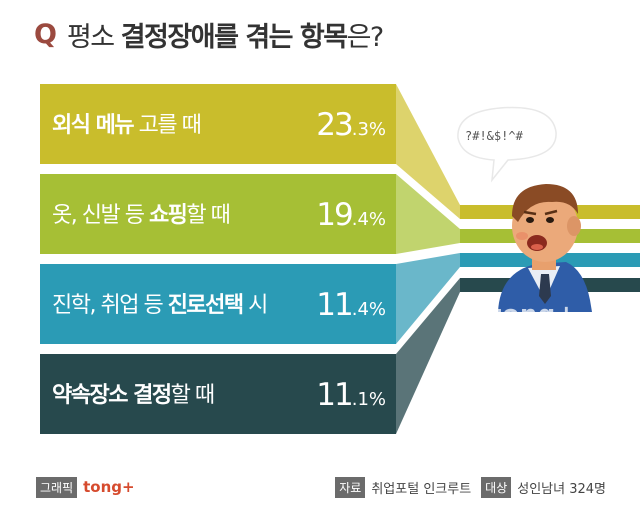 The image size is (640, 506). Describe the element at coordinates (110, 305) in the screenshot. I see `category-label-part: 진학, 취업 등` at that location.